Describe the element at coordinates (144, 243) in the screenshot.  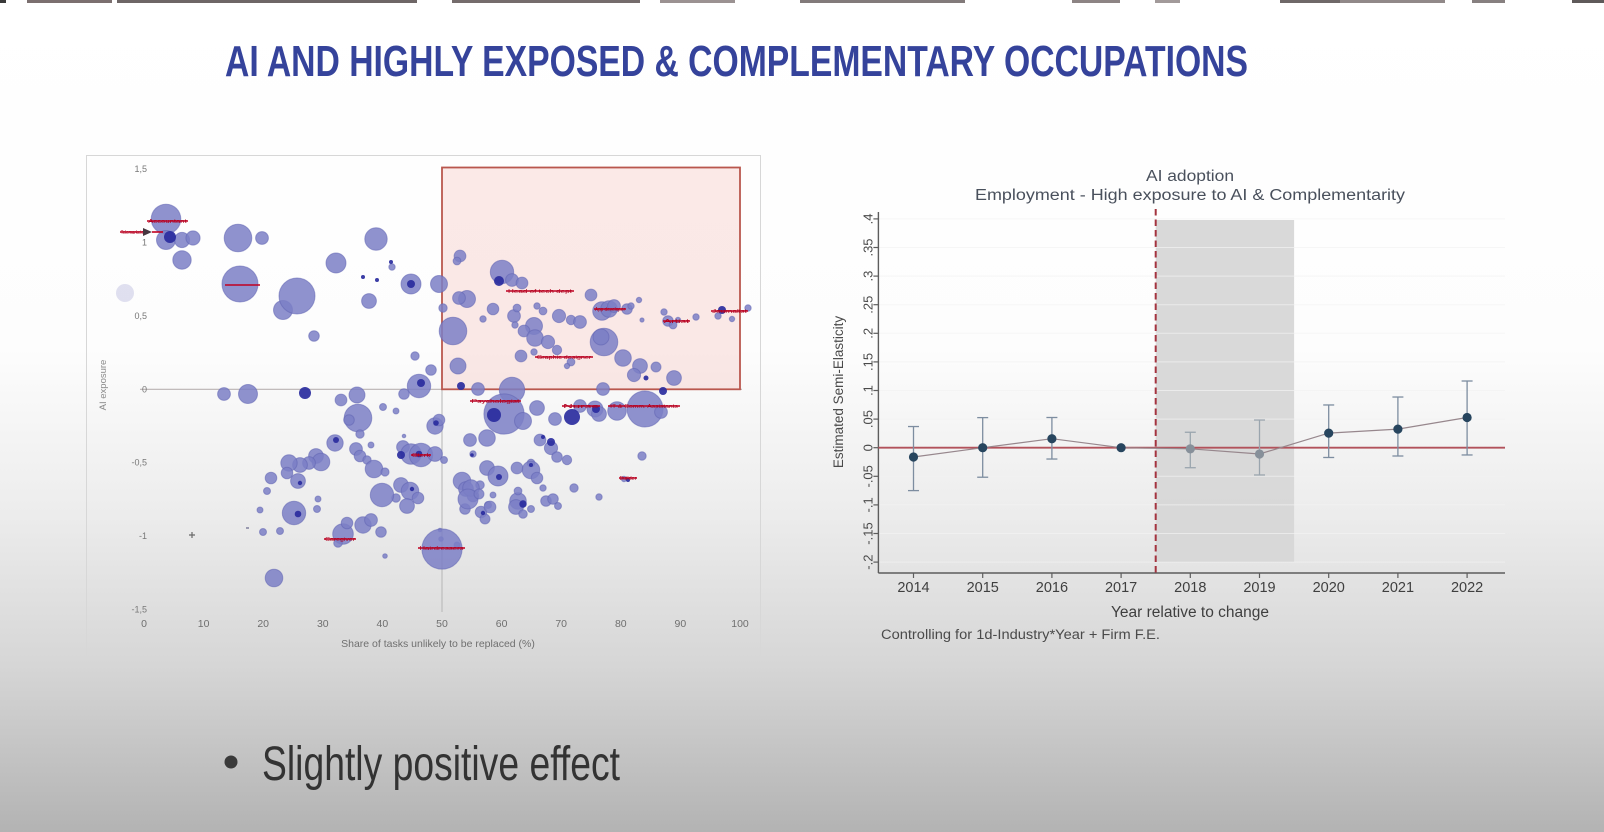
I see `svg-text: 1` at that location.